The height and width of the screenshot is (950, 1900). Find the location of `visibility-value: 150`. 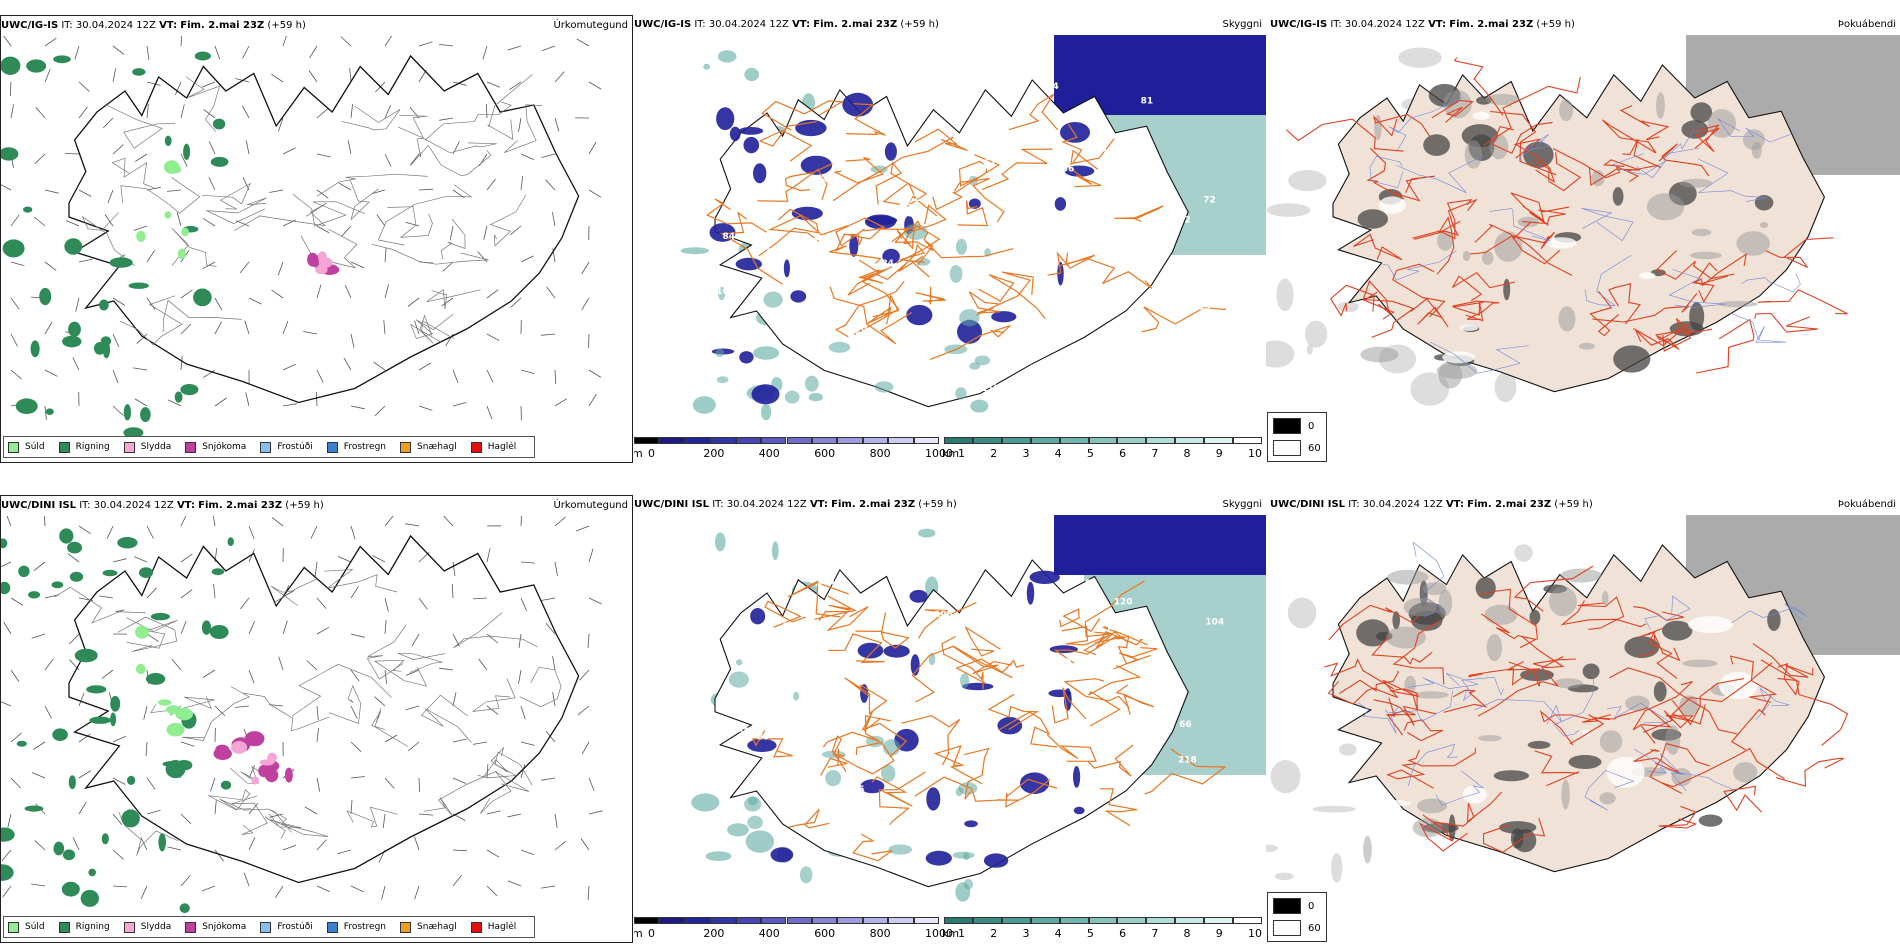

visibility-value: 150 is located at coordinates (857, 329).